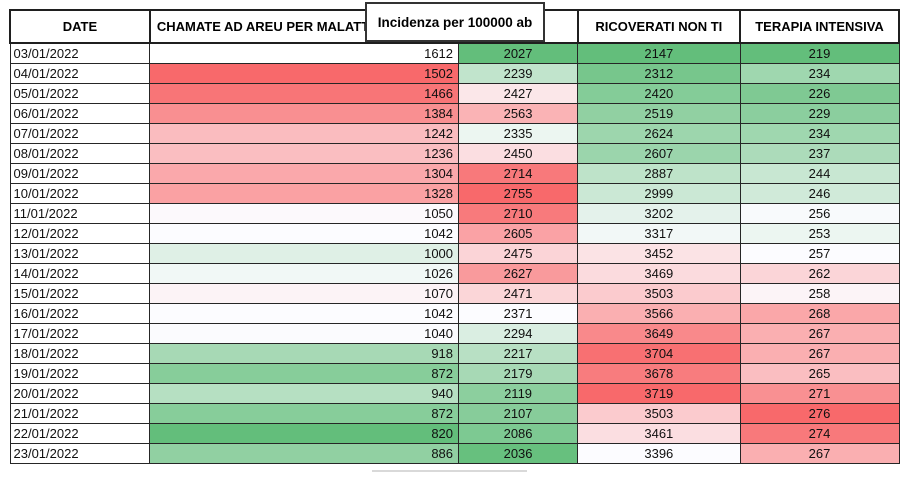 This screenshot has height=477, width=900. What do you see at coordinates (304, 393) in the screenshot?
I see `areu-calls-cell: 940` at bounding box center [304, 393].